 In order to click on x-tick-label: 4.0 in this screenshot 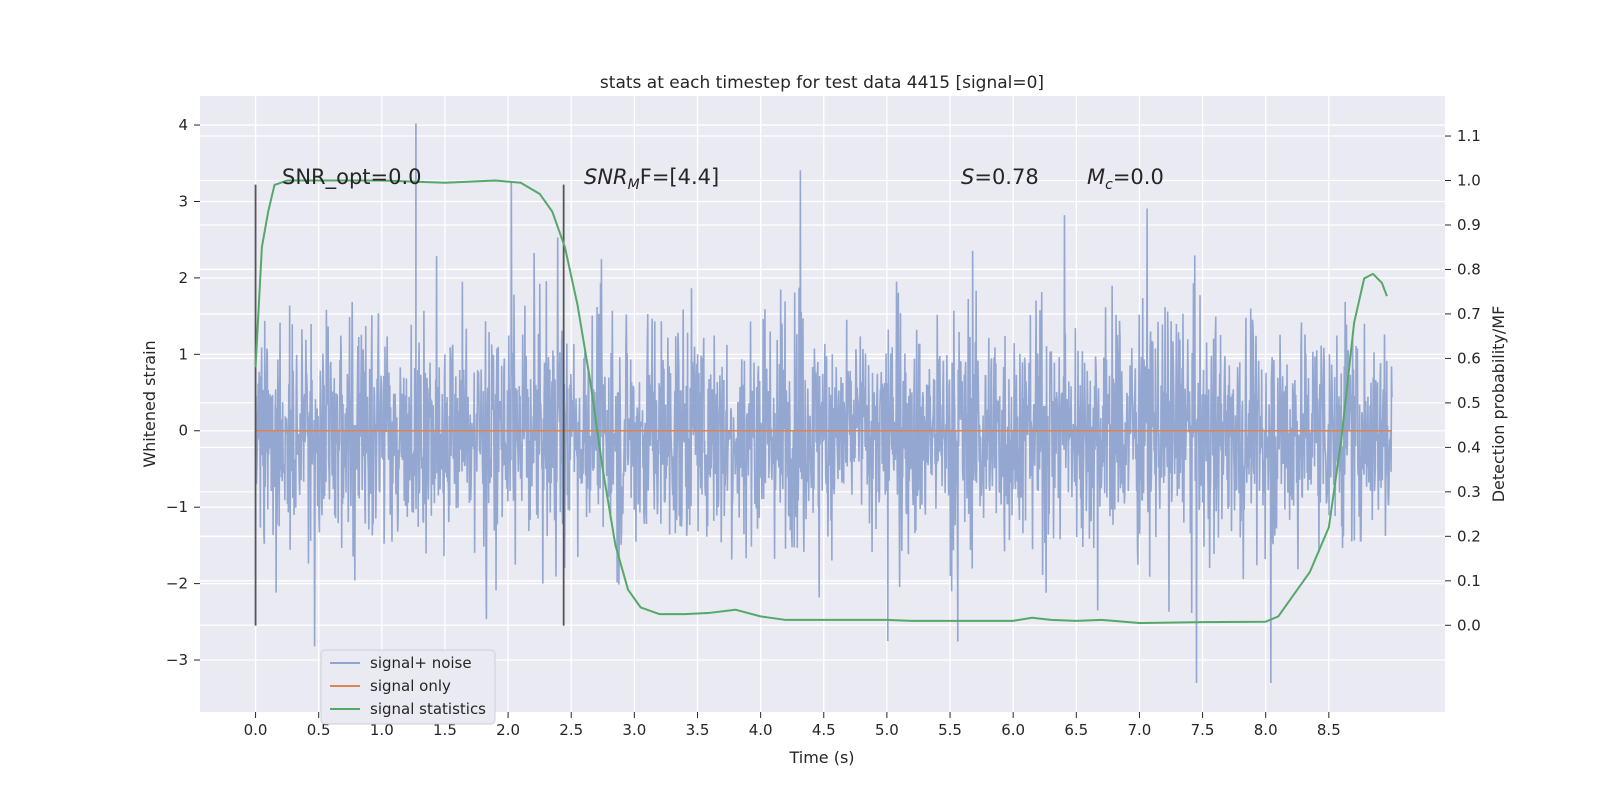, I will do `click(761, 730)`.